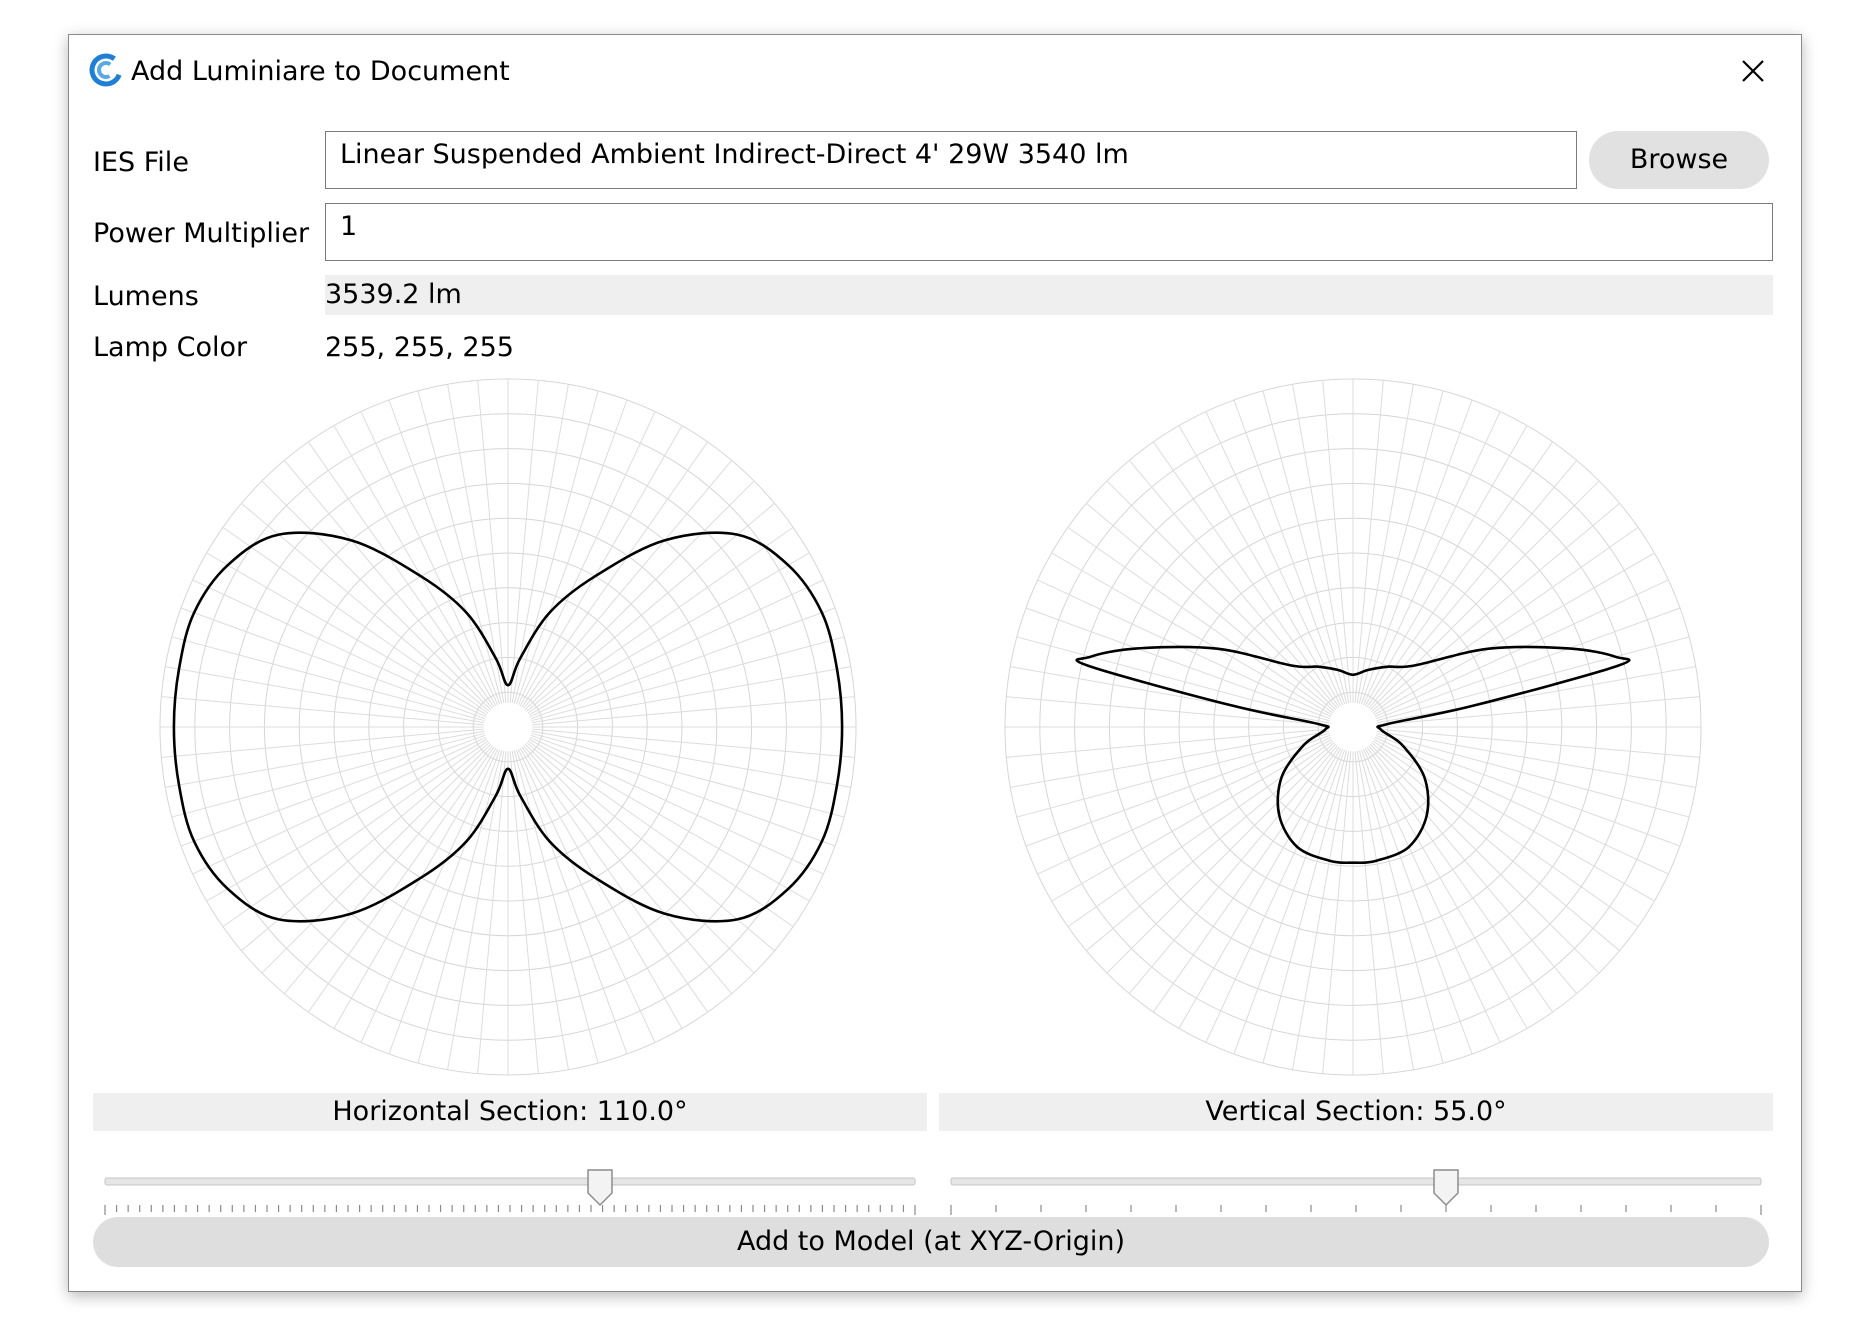 The width and height of the screenshot is (1860, 1339). What do you see at coordinates (1679, 160) in the screenshot?
I see `browse-button: Browse` at bounding box center [1679, 160].